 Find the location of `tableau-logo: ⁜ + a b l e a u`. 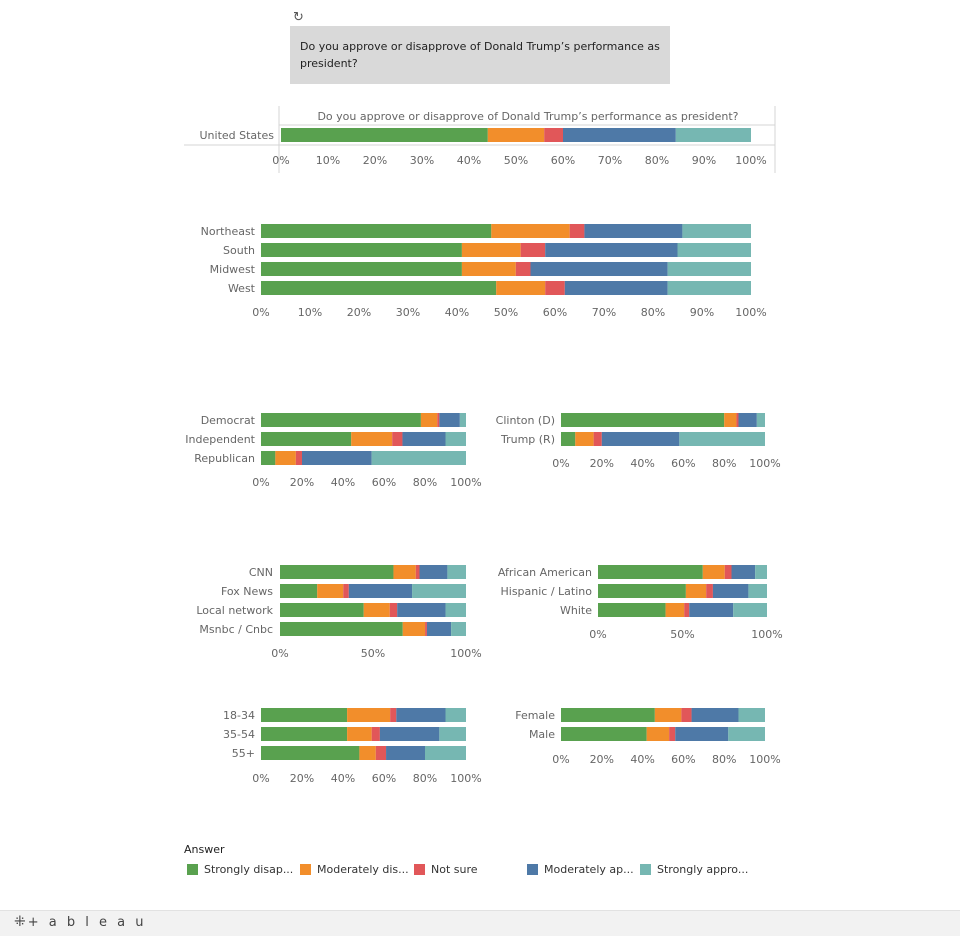

tableau-logo: ⁜ + a b l e a u is located at coordinates (80, 922).